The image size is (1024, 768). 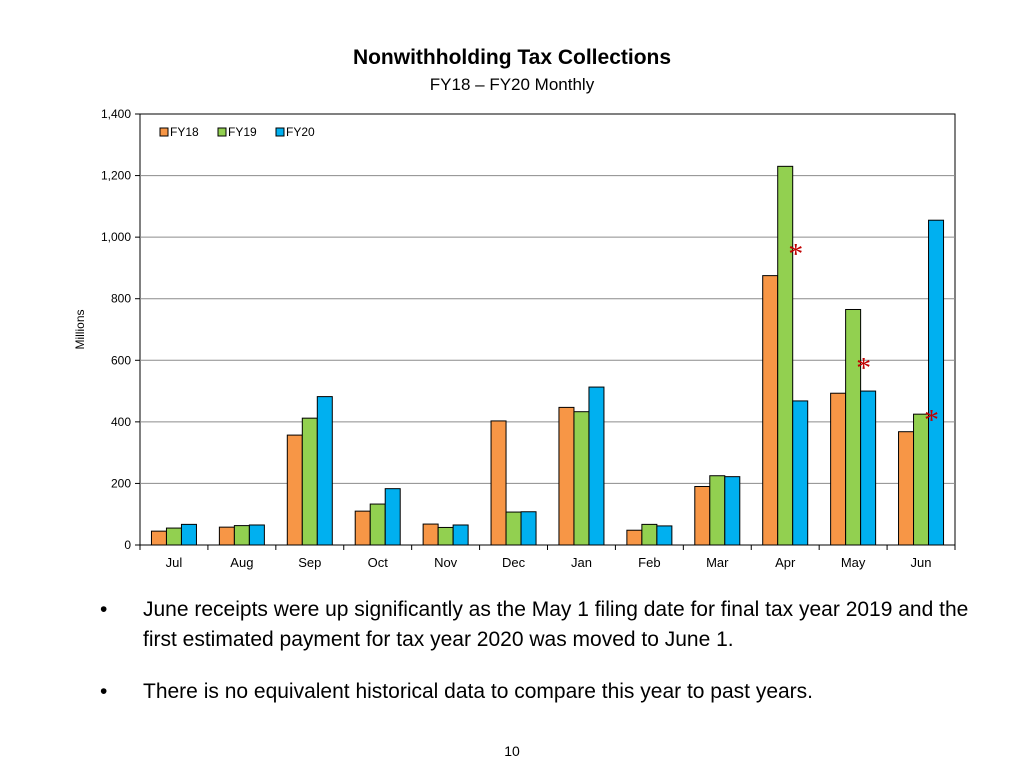 What do you see at coordinates (717, 562) in the screenshot?
I see `x-tick-label: Mar` at bounding box center [717, 562].